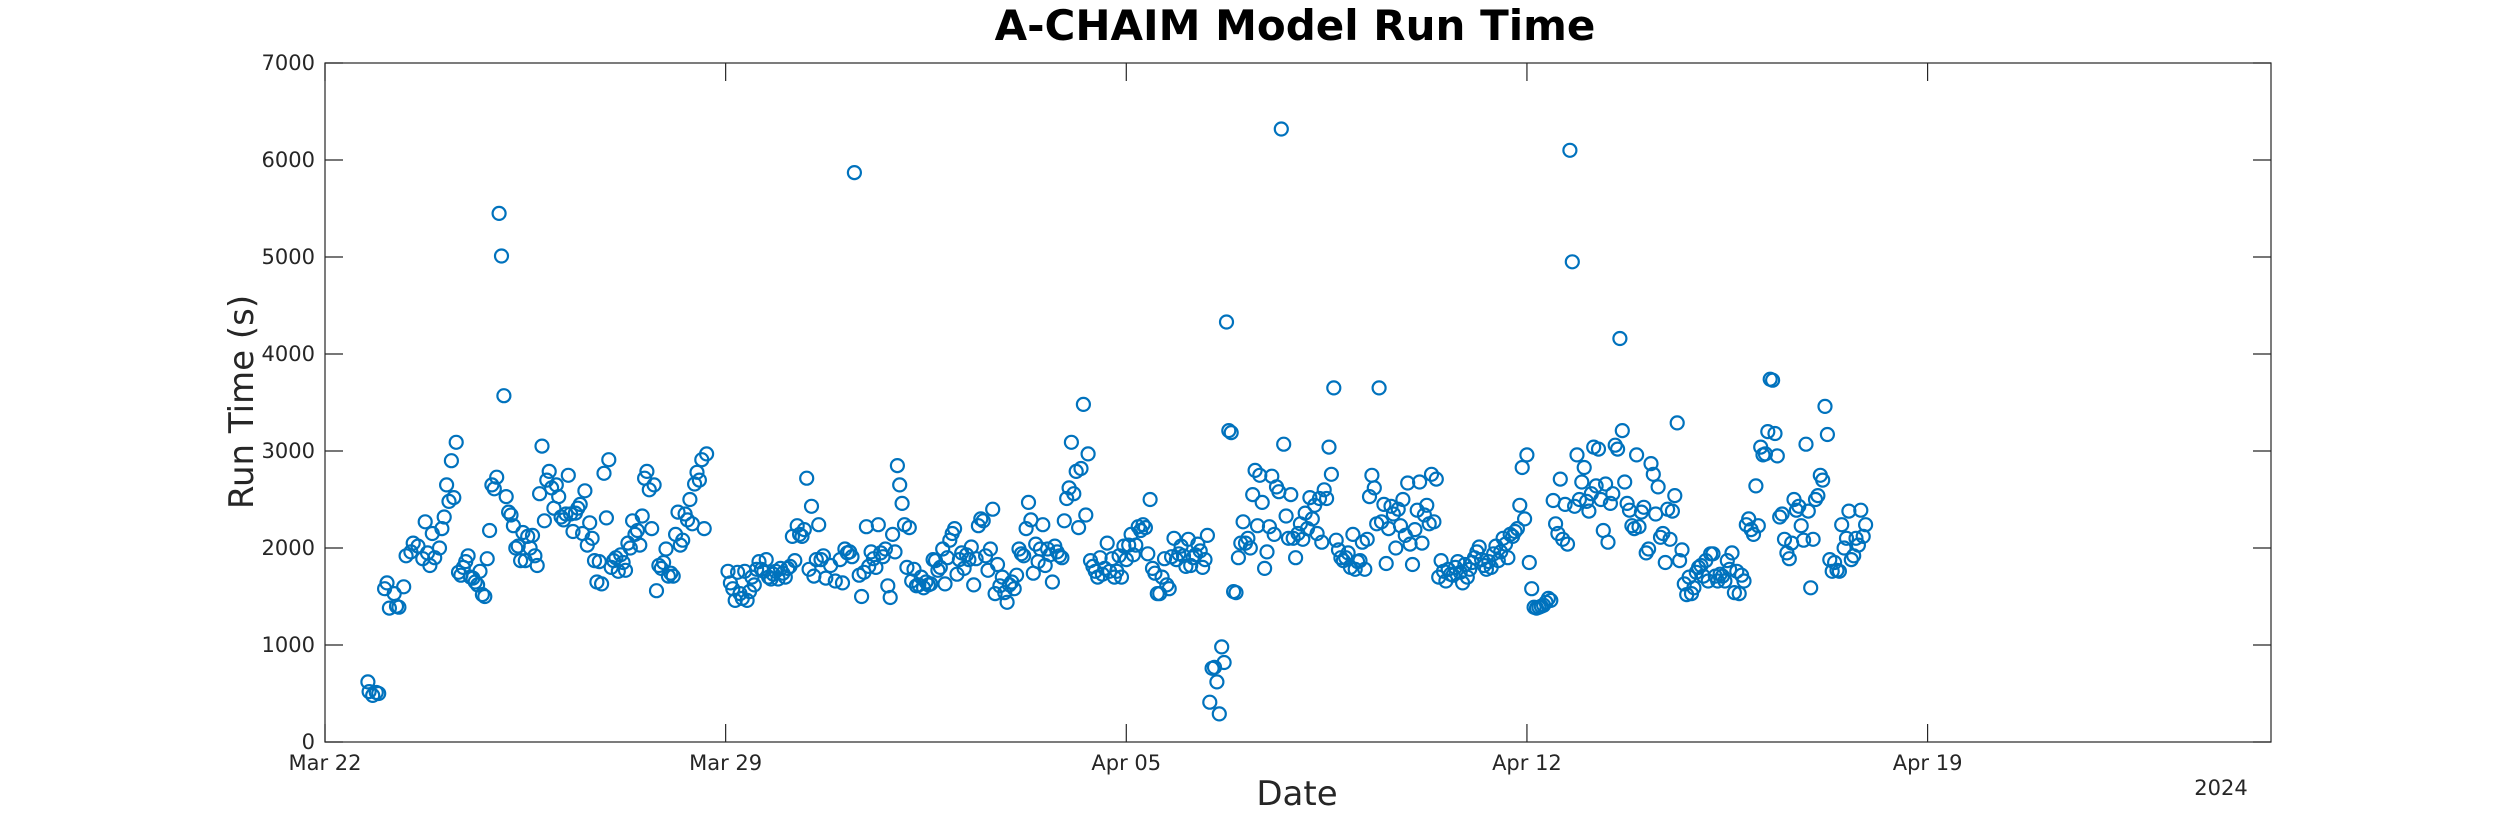 The image size is (2500, 833). I want to click on y-tick-label: 3000, so click(288, 451).